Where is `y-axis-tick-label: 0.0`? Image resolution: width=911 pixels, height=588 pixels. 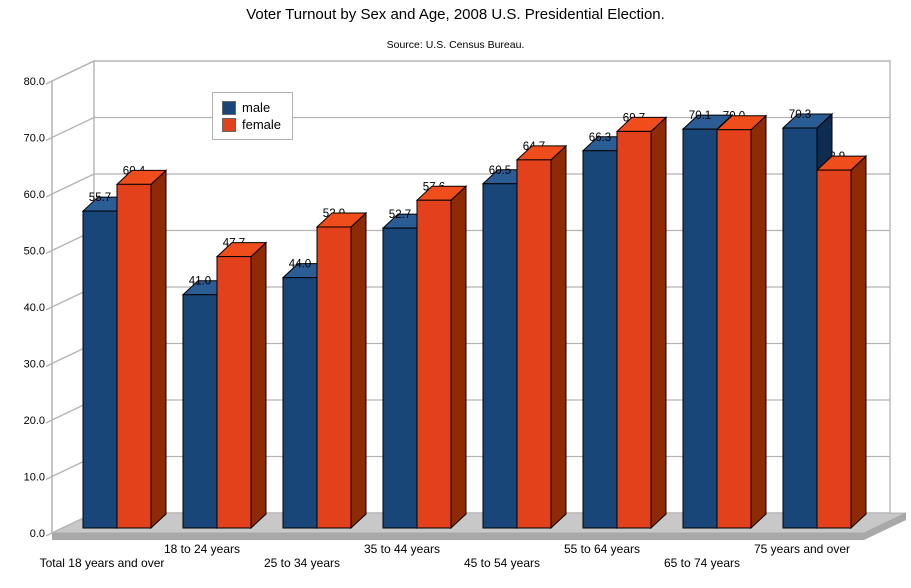 y-axis-tick-label: 0.0 is located at coordinates (37, 534).